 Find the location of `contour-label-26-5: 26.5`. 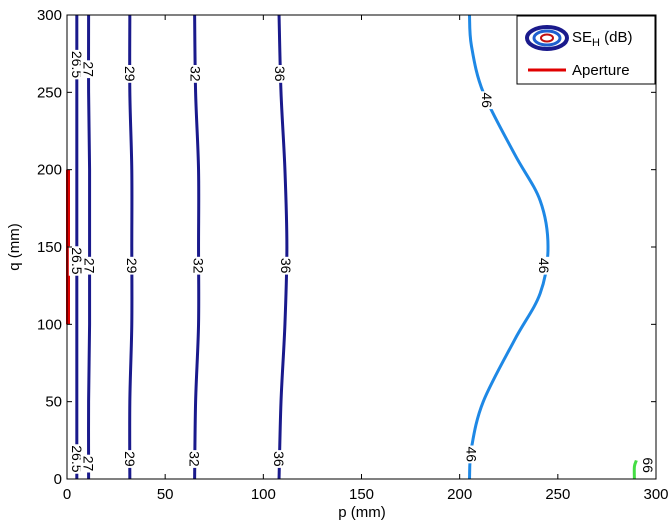

contour-label-26-5: 26.5 is located at coordinates (77, 260).